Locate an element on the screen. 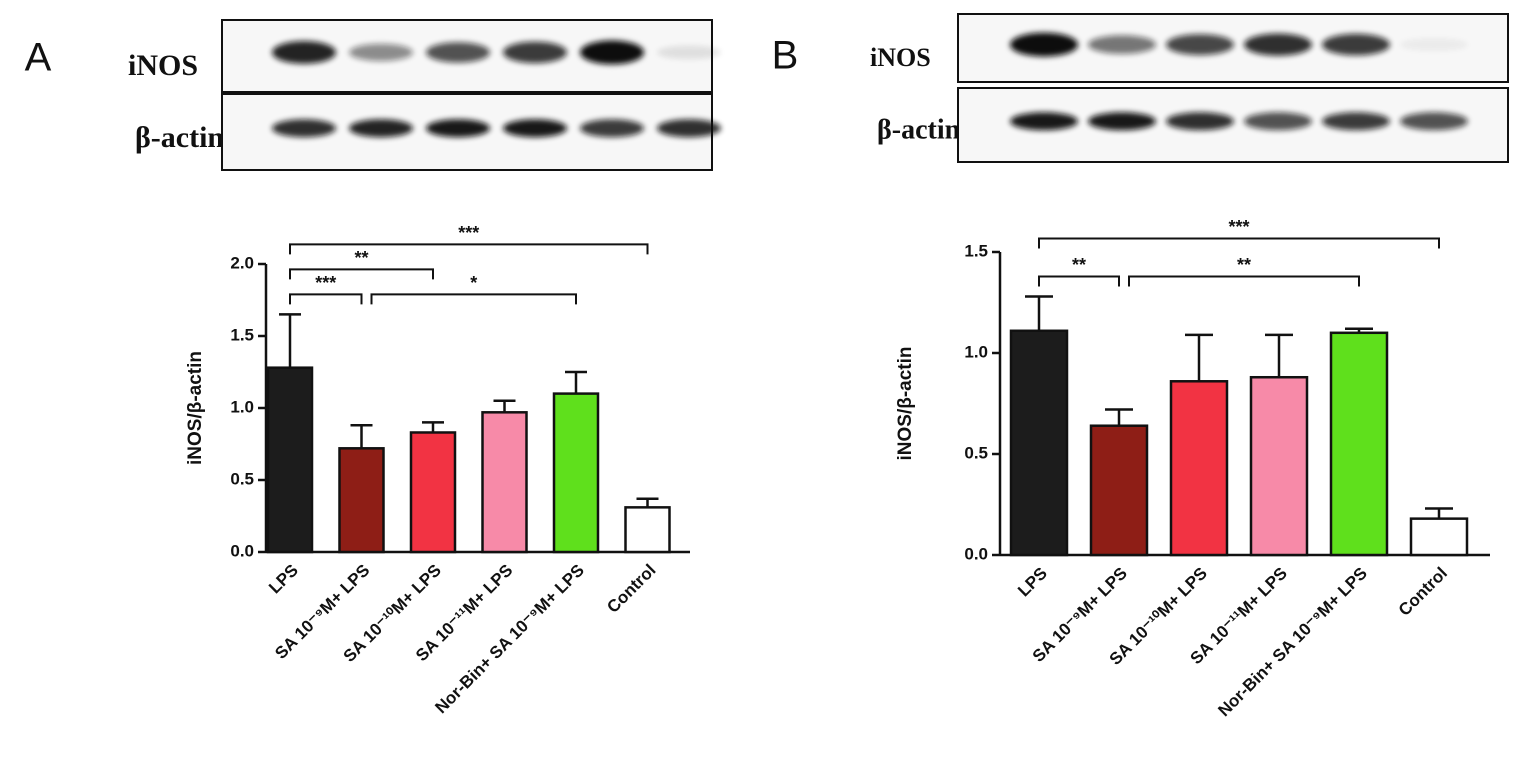 The image size is (1530, 776). panel-label: B is located at coordinates (785, 56).